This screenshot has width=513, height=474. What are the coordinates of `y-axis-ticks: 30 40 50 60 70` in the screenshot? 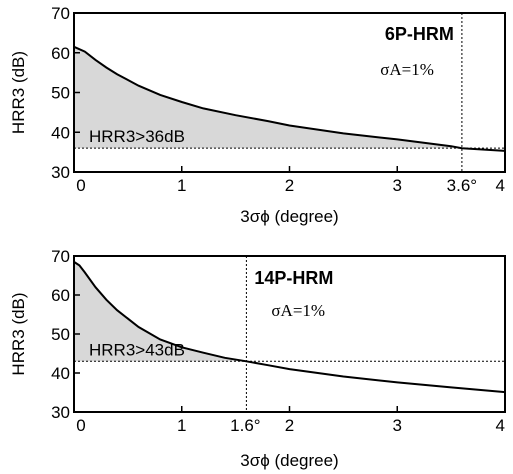 It's located at (65, 93).